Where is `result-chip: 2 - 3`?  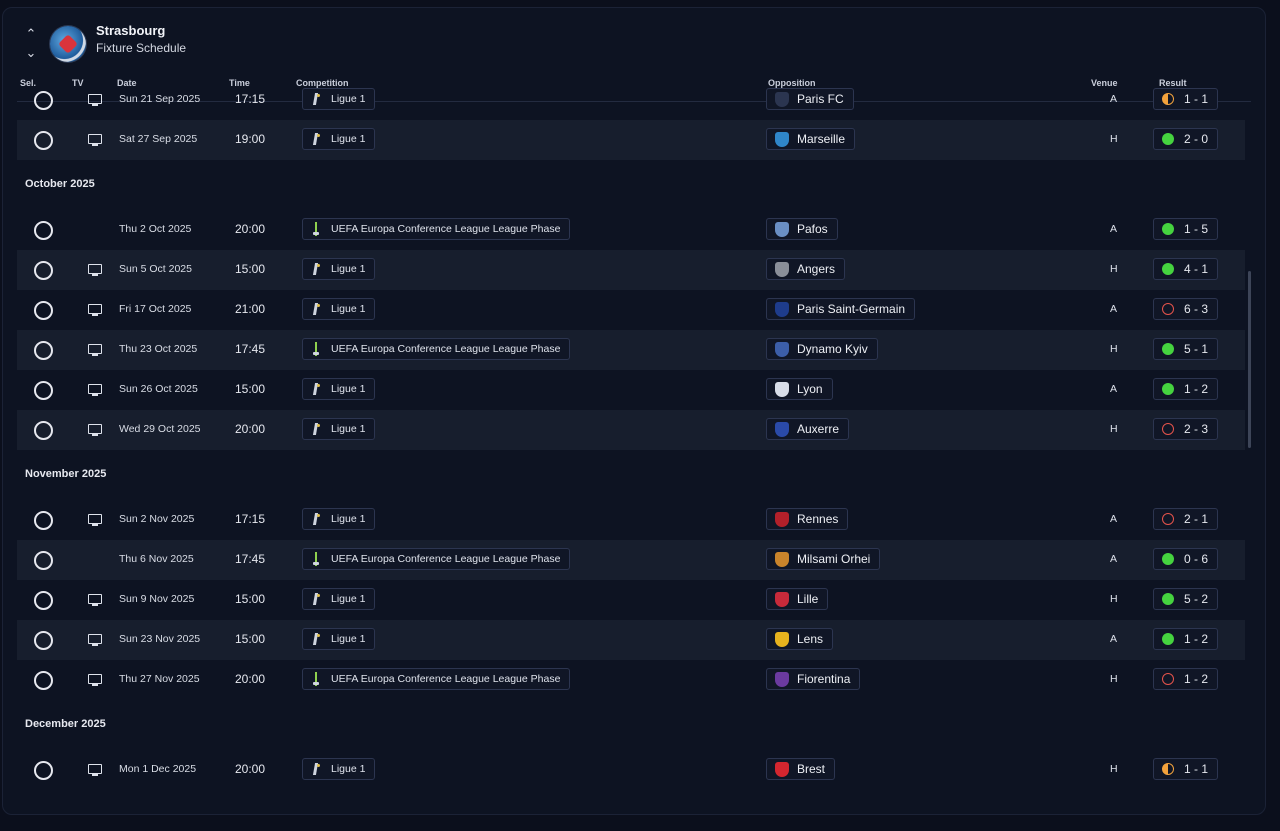 result-chip: 2 - 3 is located at coordinates (1186, 429).